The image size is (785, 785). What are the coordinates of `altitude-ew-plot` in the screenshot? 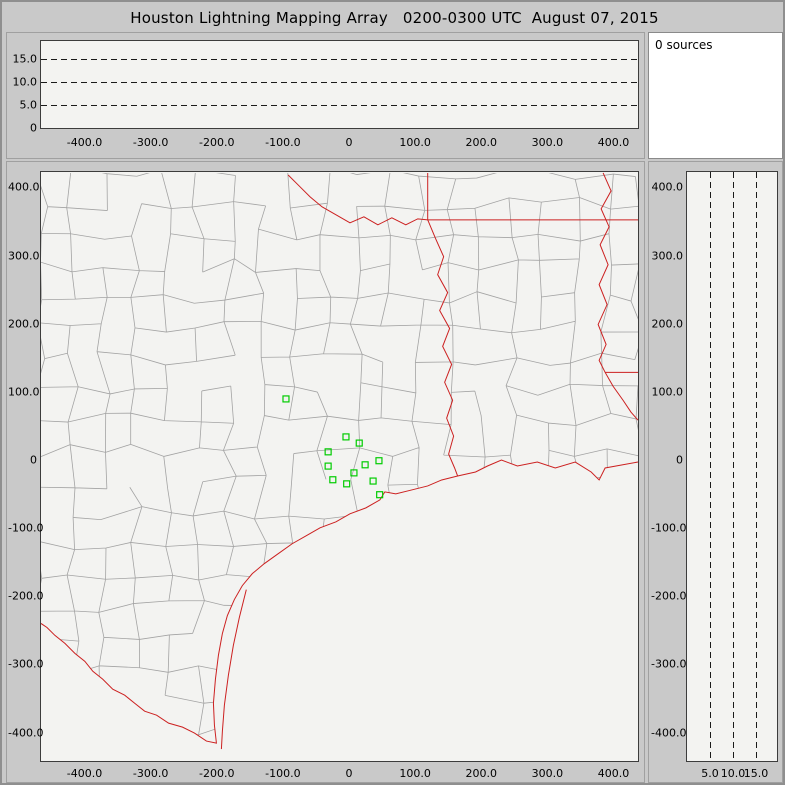 It's located at (339, 84).